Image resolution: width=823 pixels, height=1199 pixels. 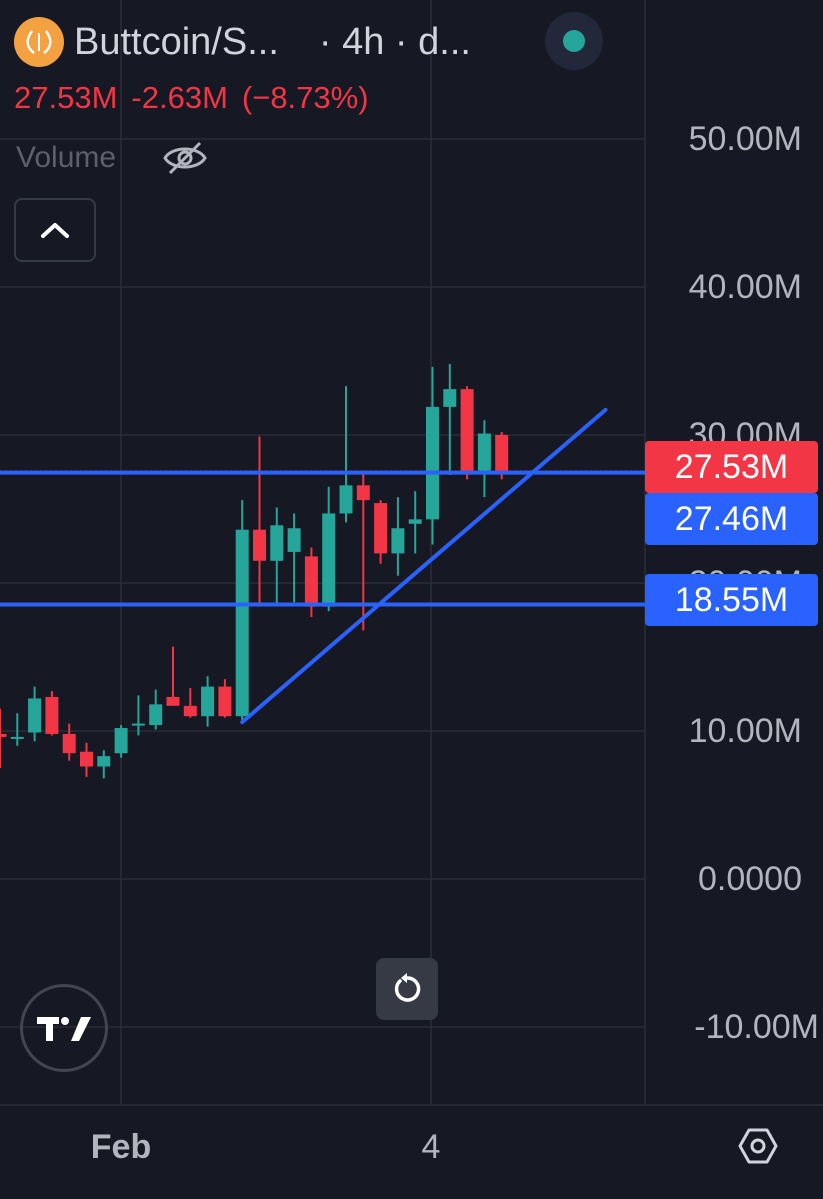 What do you see at coordinates (424, 566) in the screenshot?
I see `trendline` at bounding box center [424, 566].